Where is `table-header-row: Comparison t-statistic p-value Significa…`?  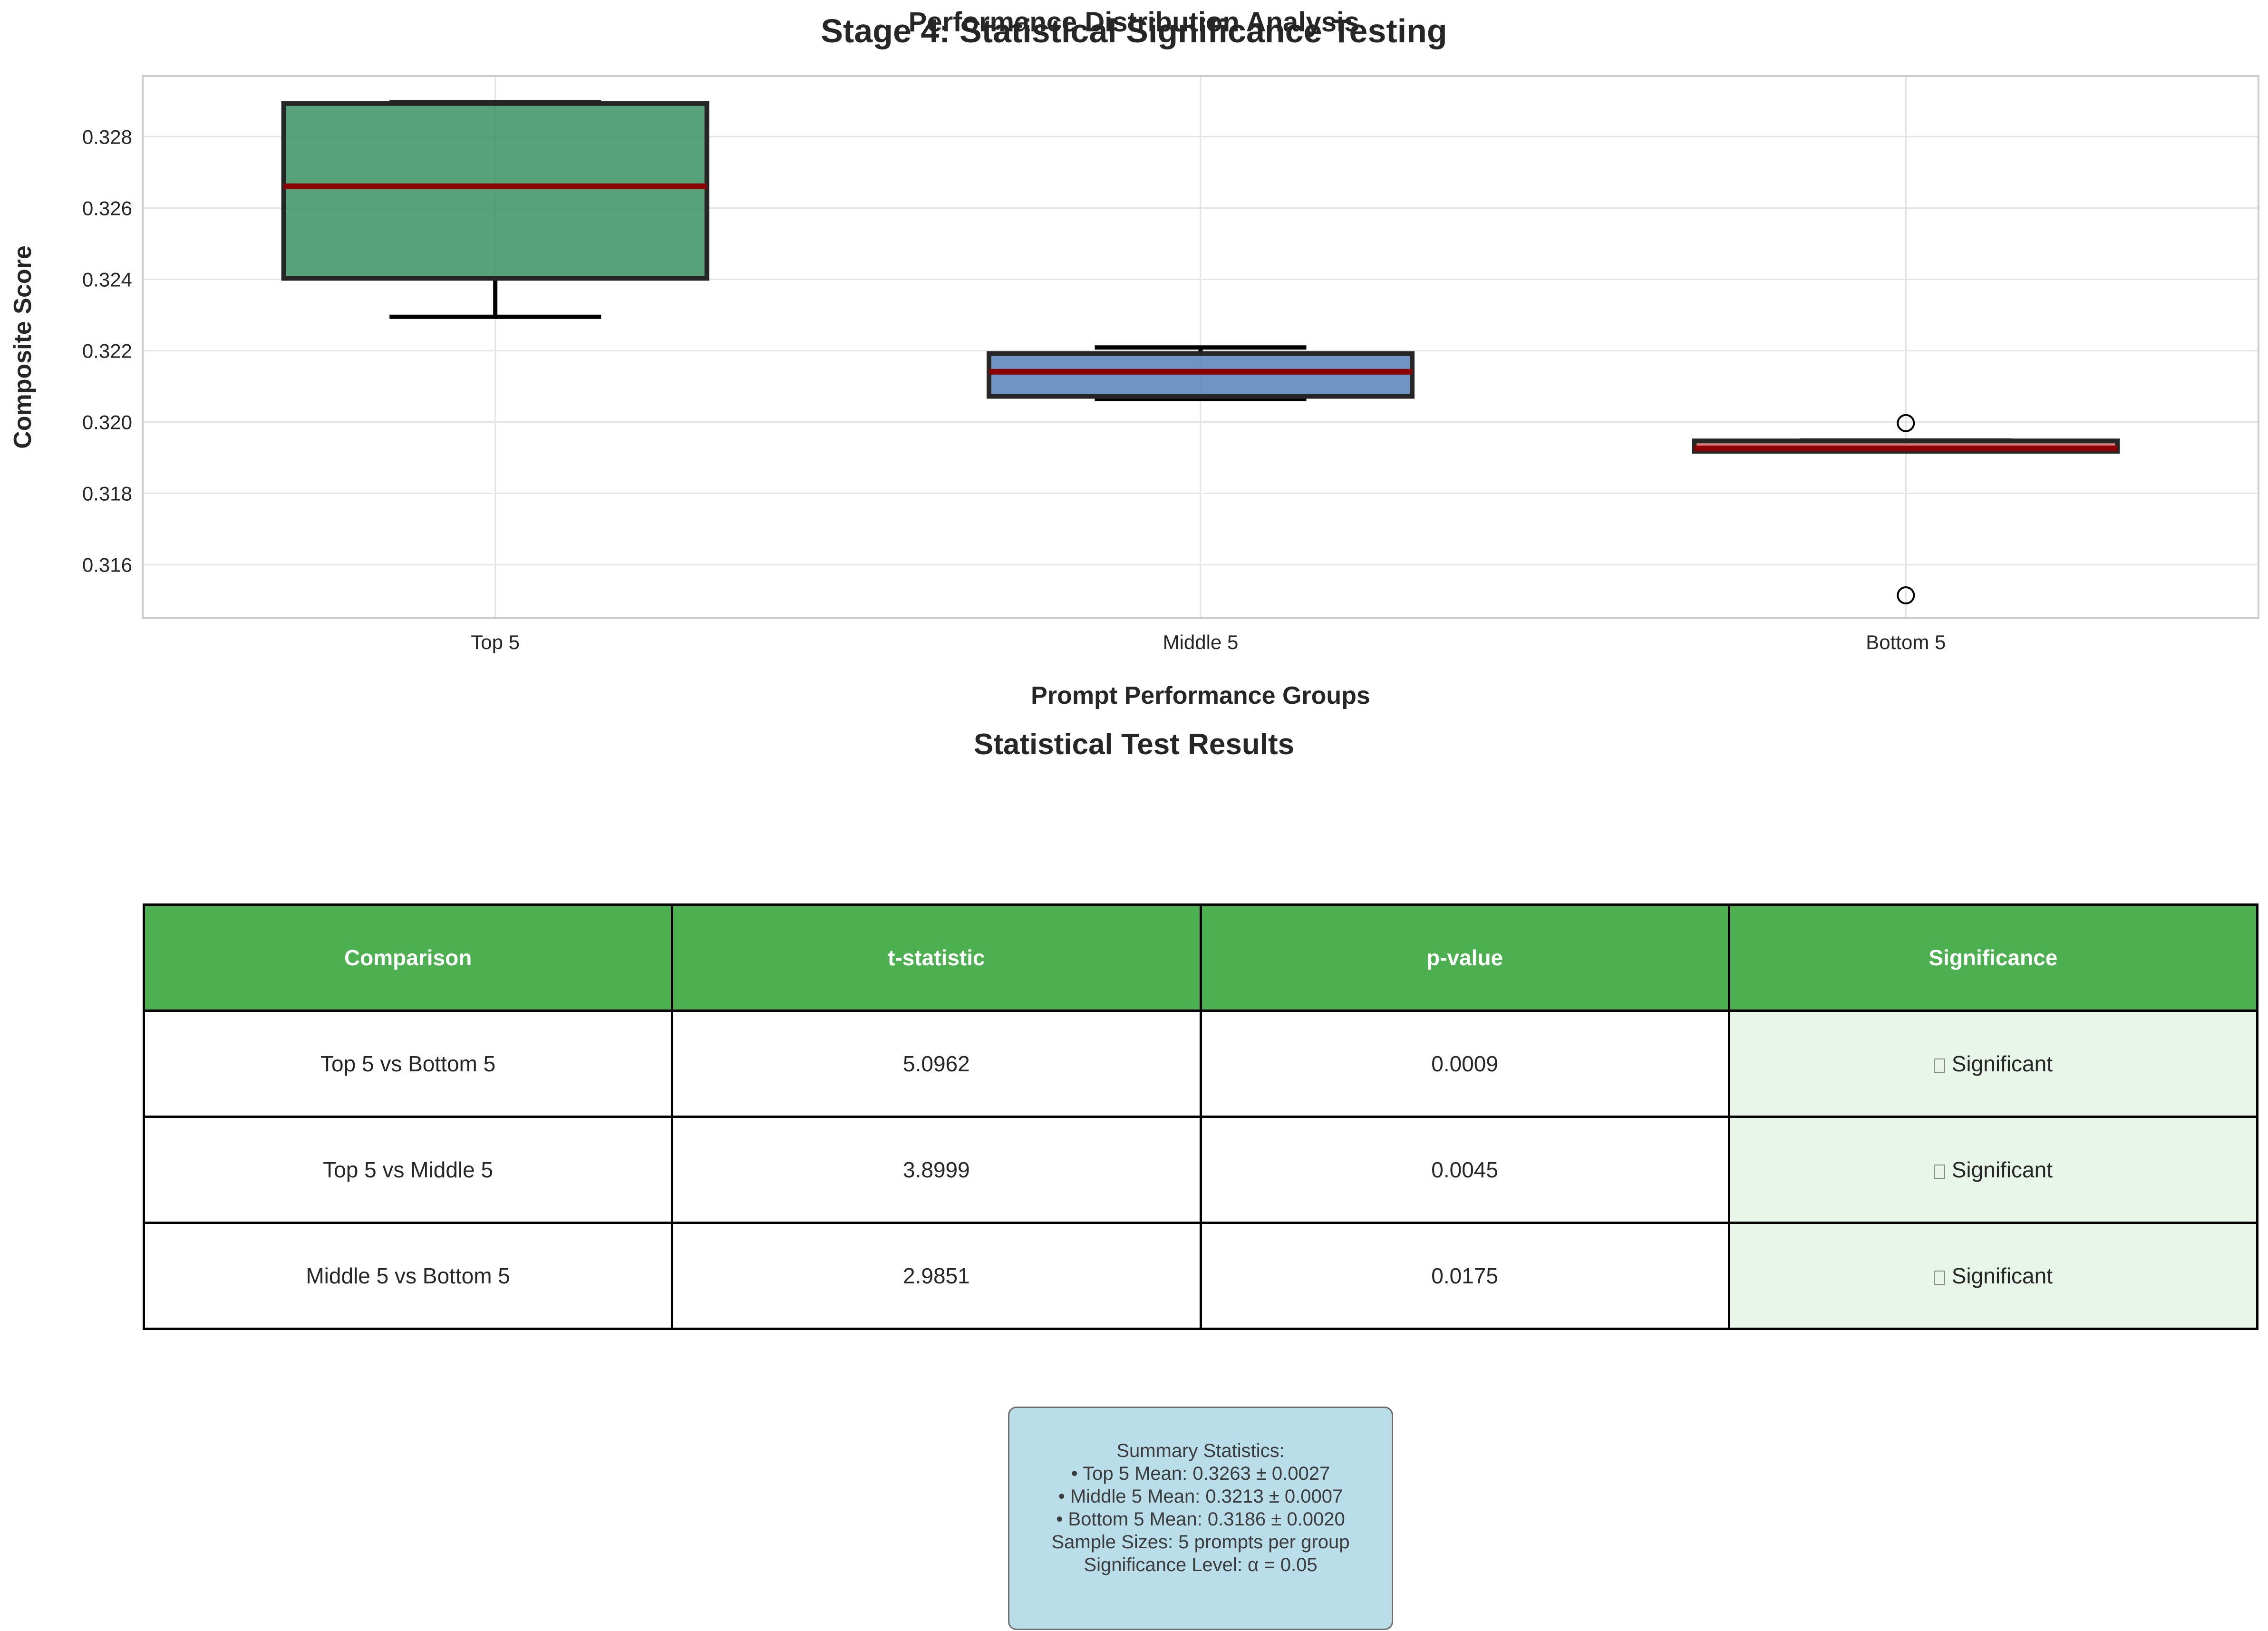 table-header-row: Comparison t-statistic p-value Significa… is located at coordinates (1200, 957).